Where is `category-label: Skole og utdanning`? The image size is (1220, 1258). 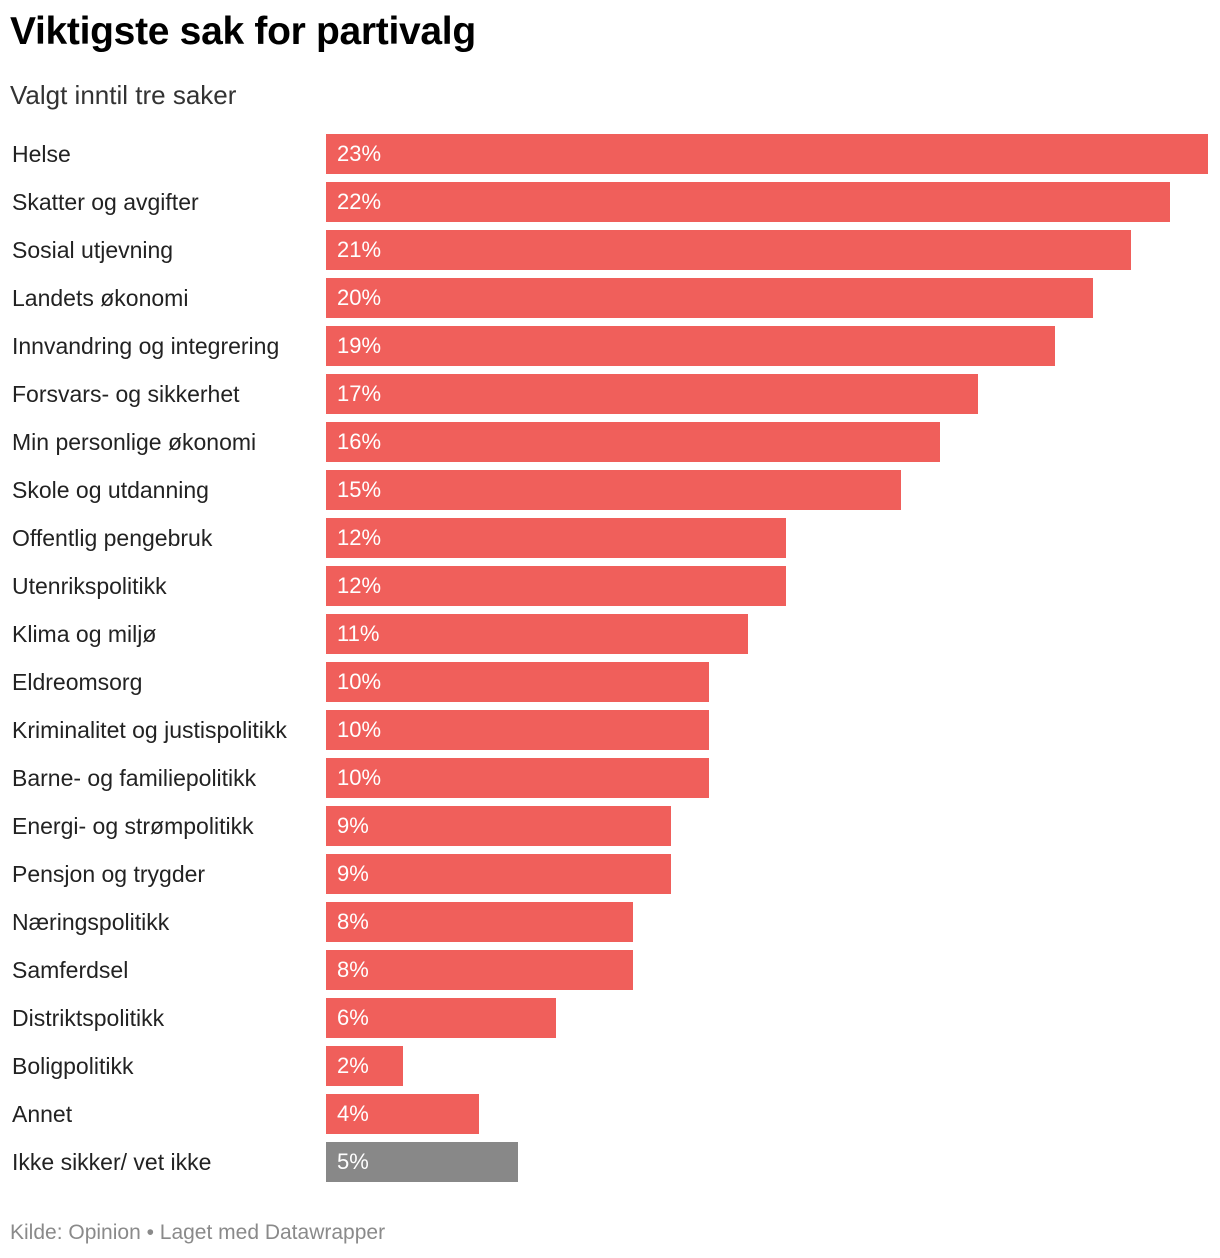 category-label: Skole og utdanning is located at coordinates (110, 490).